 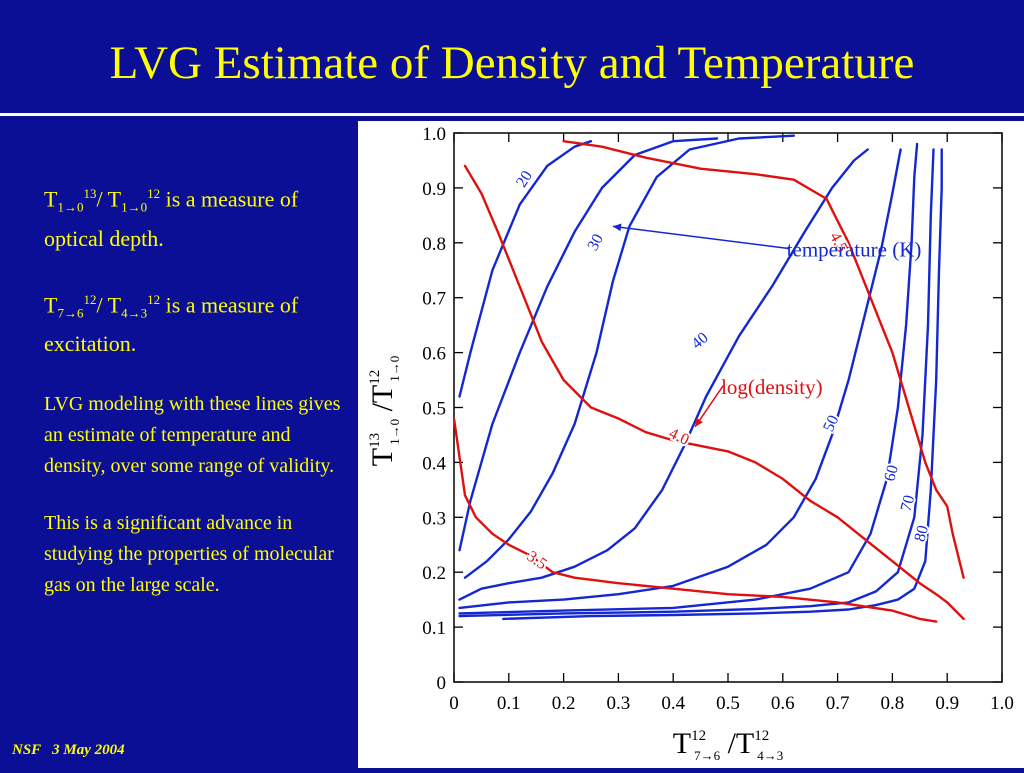 I want to click on y-tick-label: 0.1, so click(x=434, y=628).